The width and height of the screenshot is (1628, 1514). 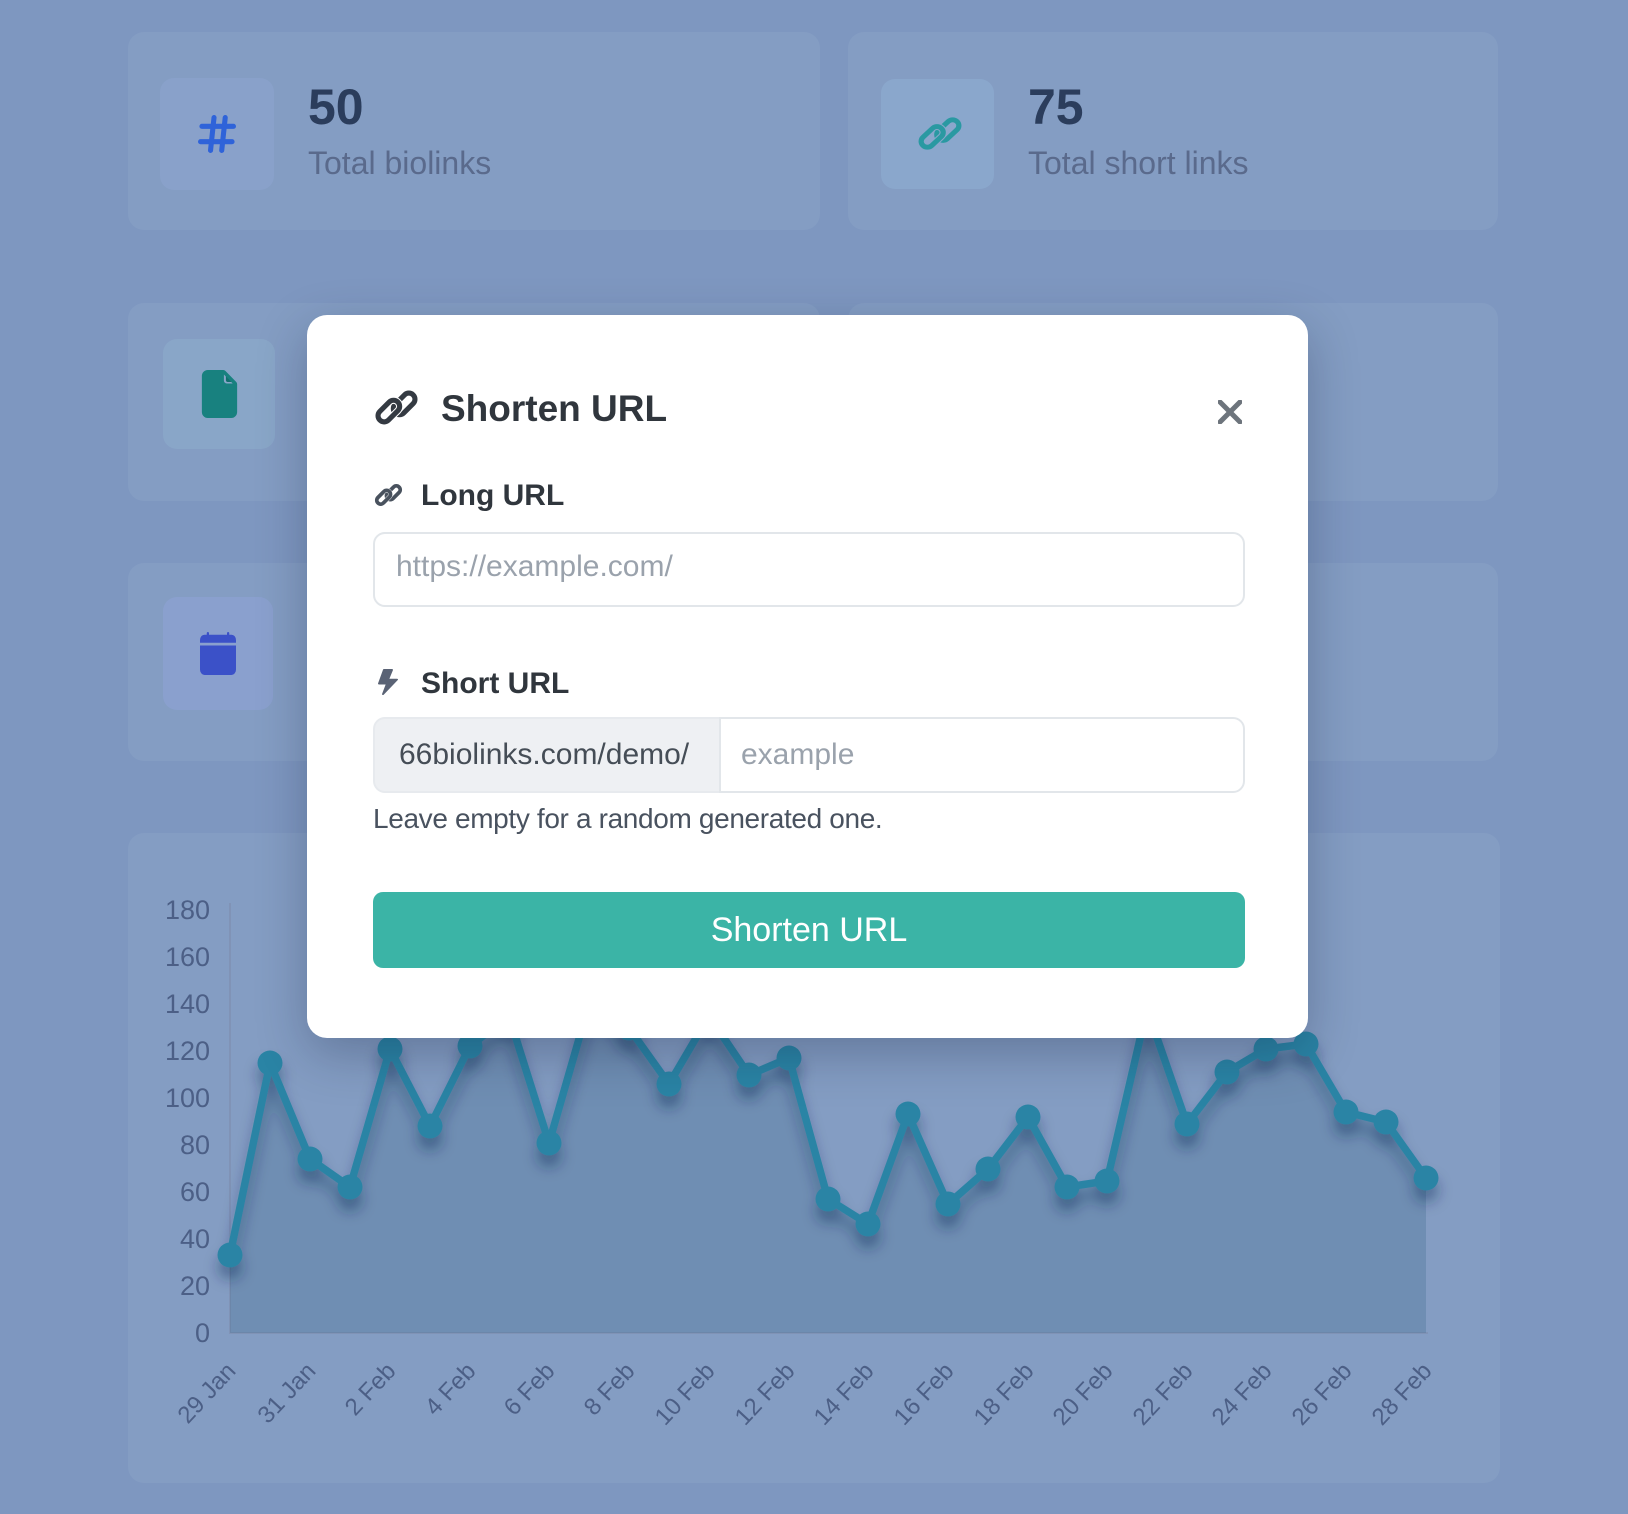 I want to click on svg-text: 40, so click(x=195, y=1239).